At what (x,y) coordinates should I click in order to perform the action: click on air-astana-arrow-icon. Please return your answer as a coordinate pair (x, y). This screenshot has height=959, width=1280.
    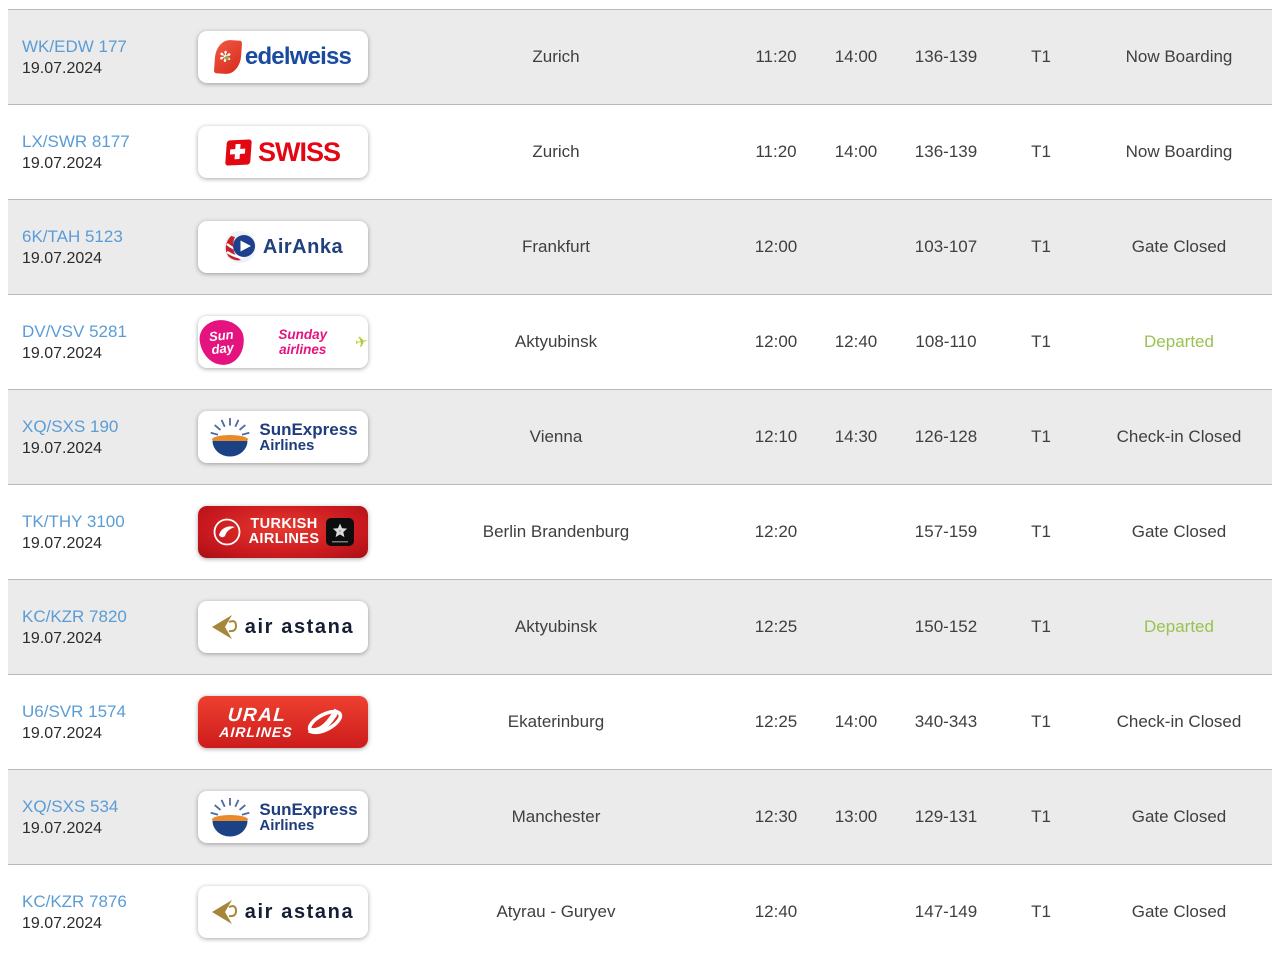
    Looking at the image, I should click on (224, 912).